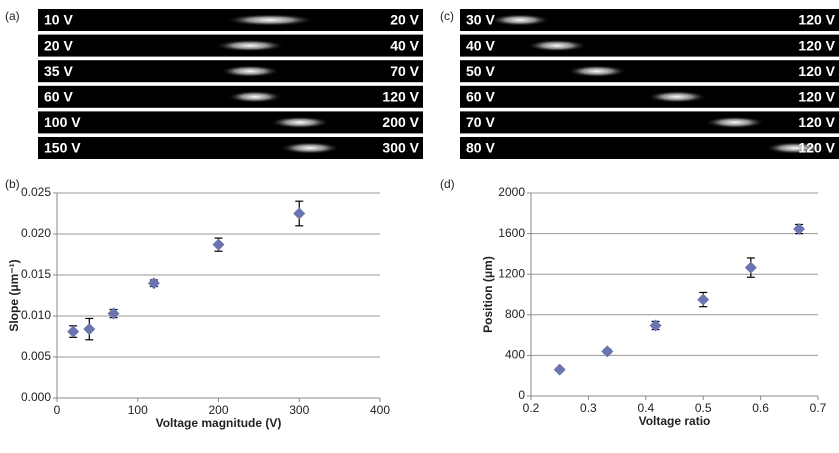 This screenshot has height=453, width=839. I want to click on strip-left-label: 100 V, so click(62, 122).